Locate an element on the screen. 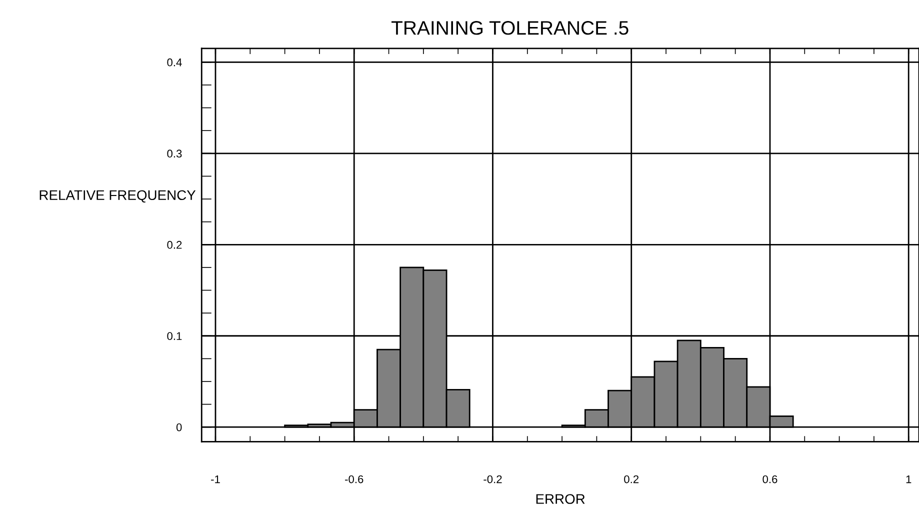 The image size is (919, 518). x-tick-label: 0.2 is located at coordinates (631, 479).